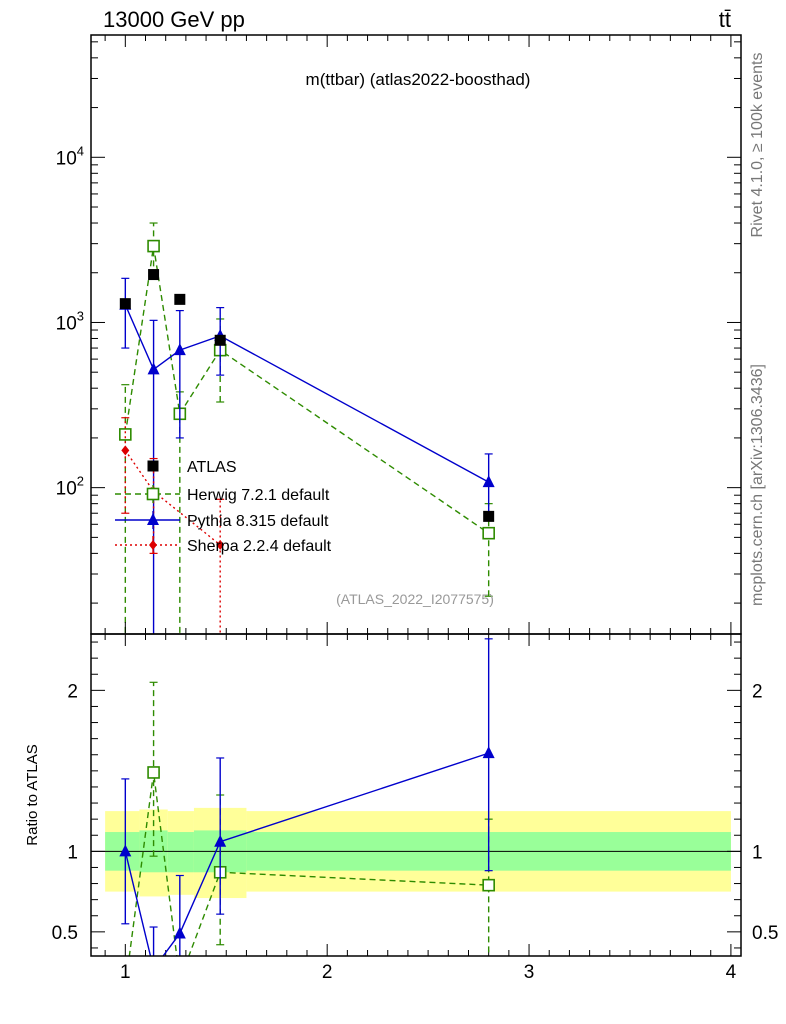 The height and width of the screenshot is (1024, 786). I want to click on analysis-id-label: (ATLAS_2022_I2077575), so click(415, 599).